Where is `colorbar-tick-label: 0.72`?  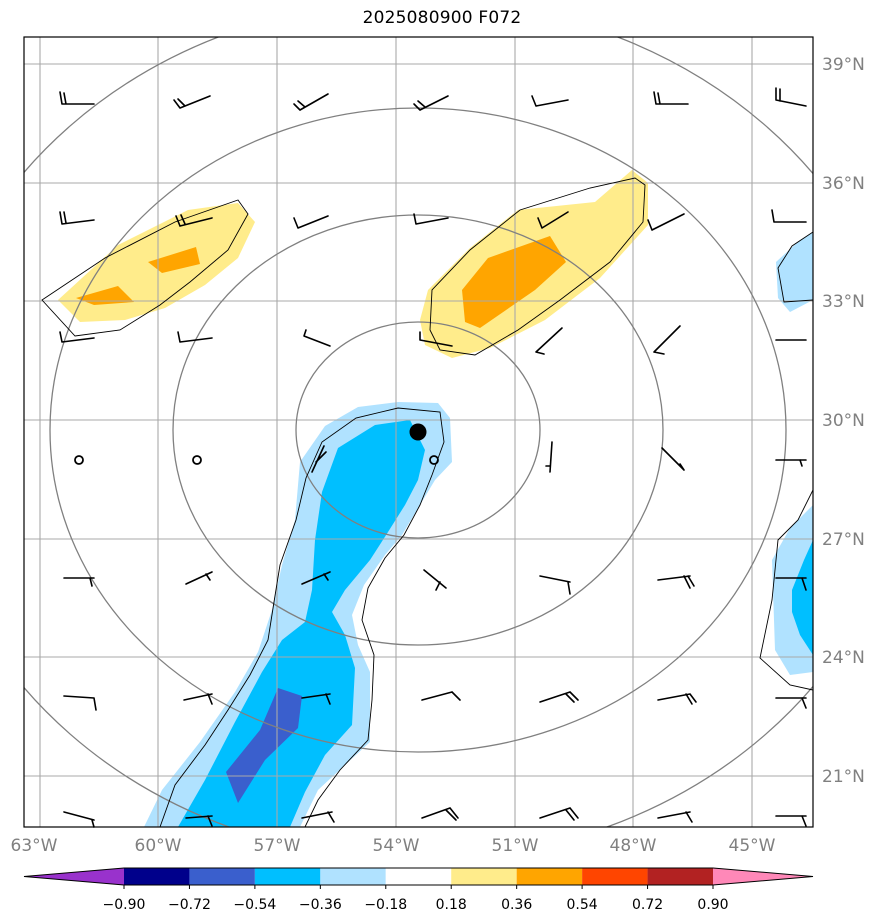
colorbar-tick-label: 0.72 is located at coordinates (647, 905).